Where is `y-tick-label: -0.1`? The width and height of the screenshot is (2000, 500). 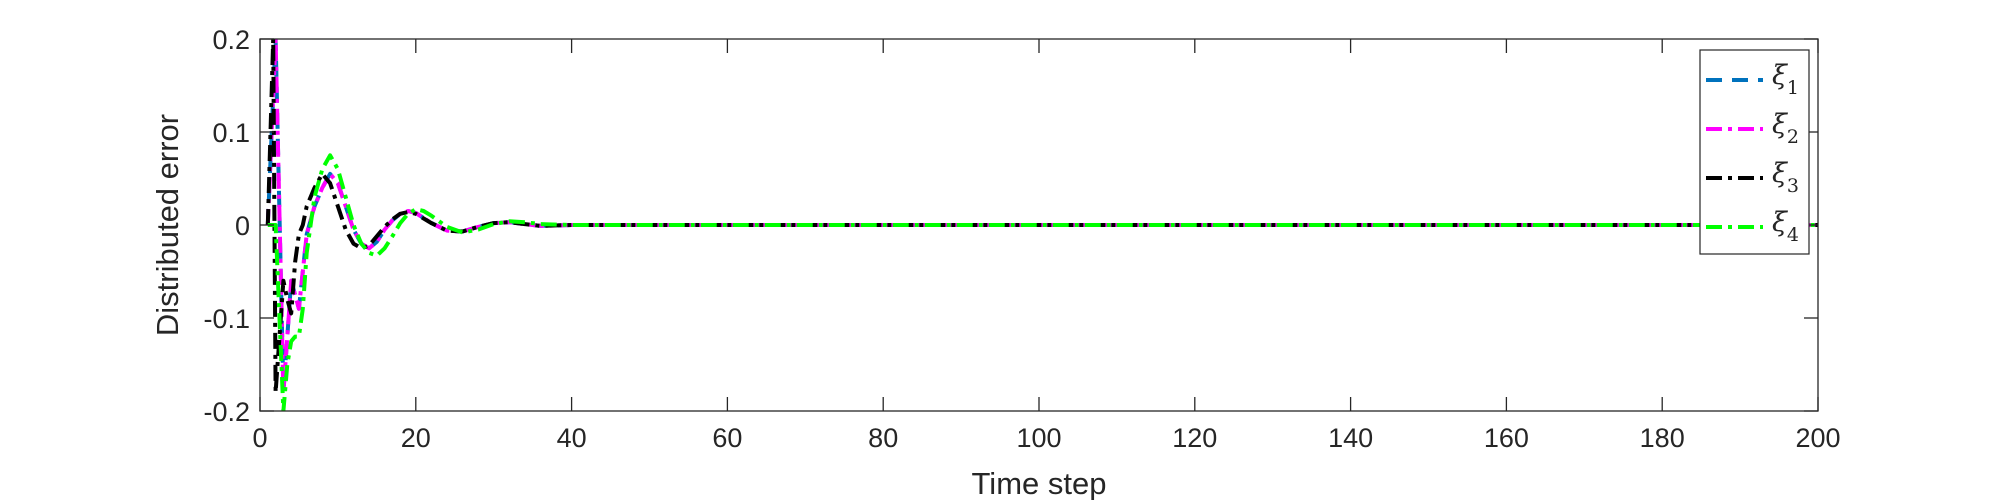
y-tick-label: -0.1 is located at coordinates (226, 319).